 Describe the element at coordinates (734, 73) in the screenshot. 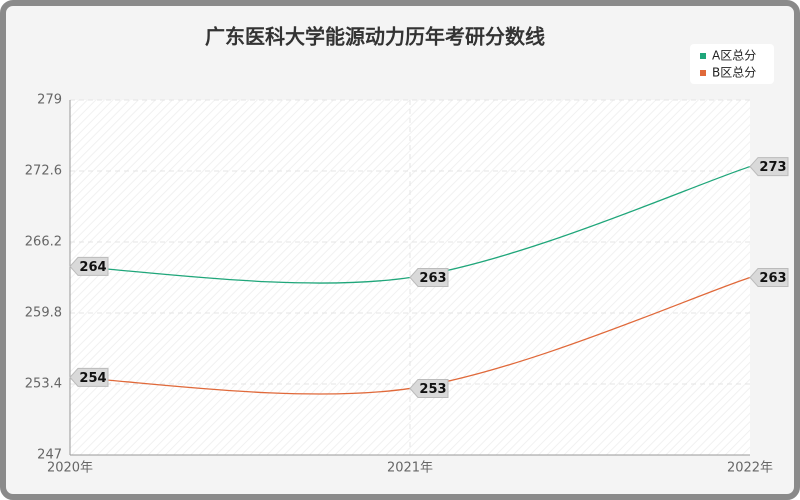

I see `legend-label: B区总分` at that location.